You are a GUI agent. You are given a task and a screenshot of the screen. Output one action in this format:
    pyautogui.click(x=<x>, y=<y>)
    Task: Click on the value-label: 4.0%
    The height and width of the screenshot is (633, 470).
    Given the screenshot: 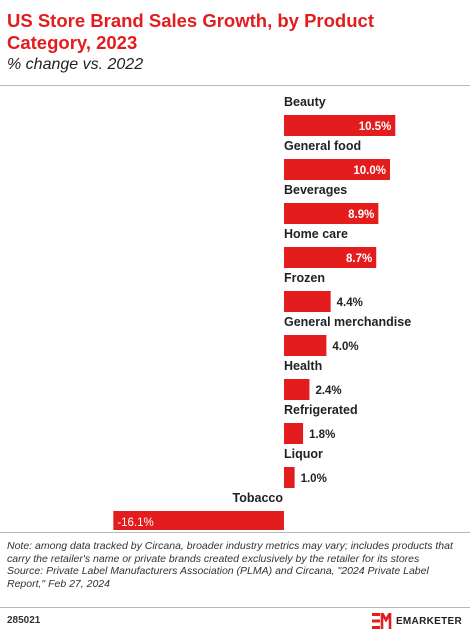 What is the action you would take?
    pyautogui.click(x=345, y=347)
    